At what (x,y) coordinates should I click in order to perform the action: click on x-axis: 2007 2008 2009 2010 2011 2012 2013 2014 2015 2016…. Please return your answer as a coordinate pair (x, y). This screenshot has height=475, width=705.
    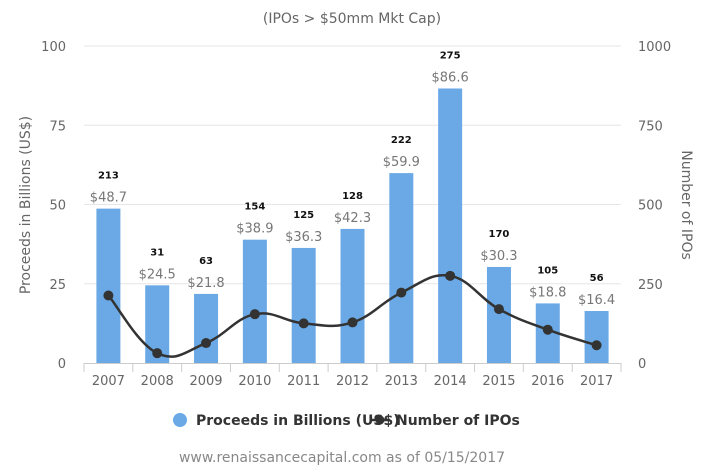
    Looking at the image, I should click on (352, 376).